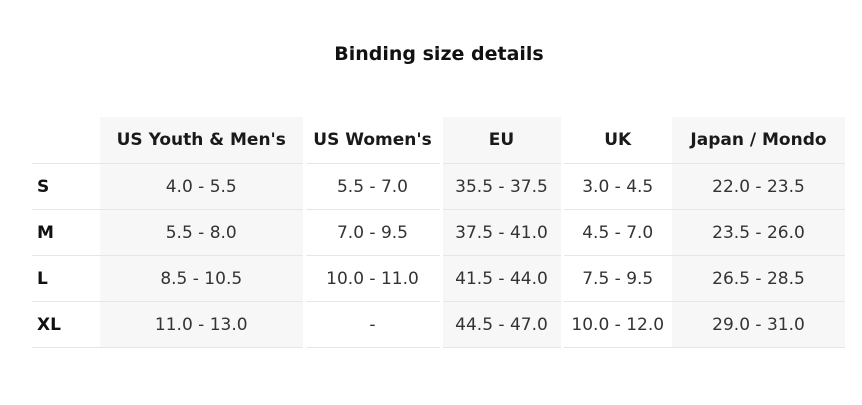 This screenshot has height=405, width=862. Describe the element at coordinates (758, 140) in the screenshot. I see `column-header-japan-mondo: Japan / Mondo` at that location.